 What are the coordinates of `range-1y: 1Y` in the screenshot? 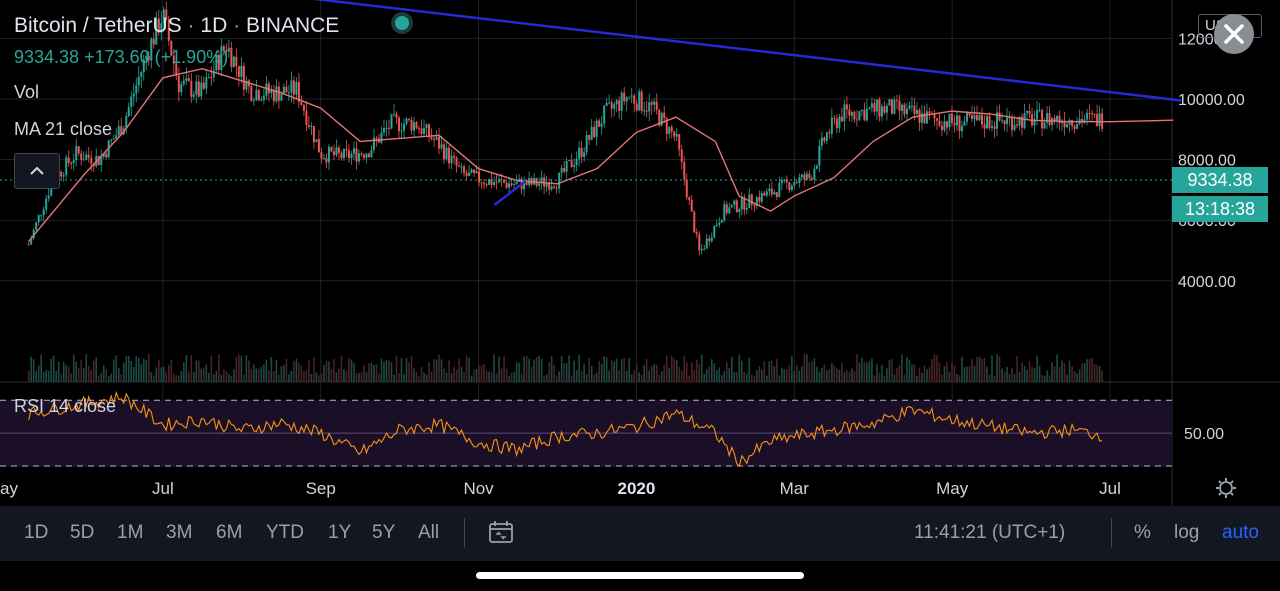 It's located at (340, 532).